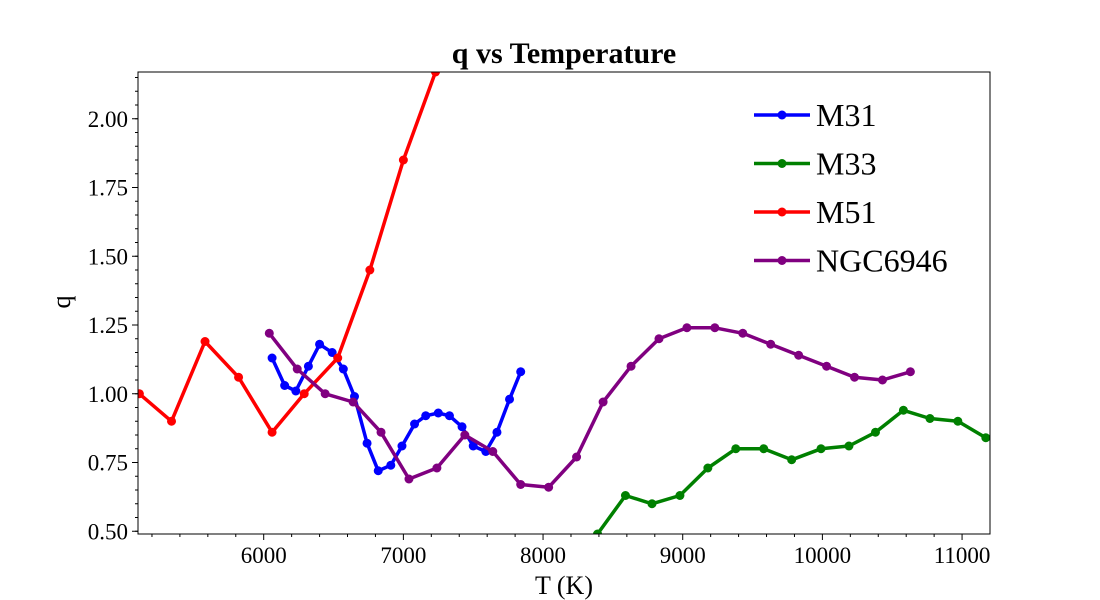 The height and width of the screenshot is (600, 1100). What do you see at coordinates (782, 260) in the screenshot?
I see `legend-marker-ngc6946` at bounding box center [782, 260].